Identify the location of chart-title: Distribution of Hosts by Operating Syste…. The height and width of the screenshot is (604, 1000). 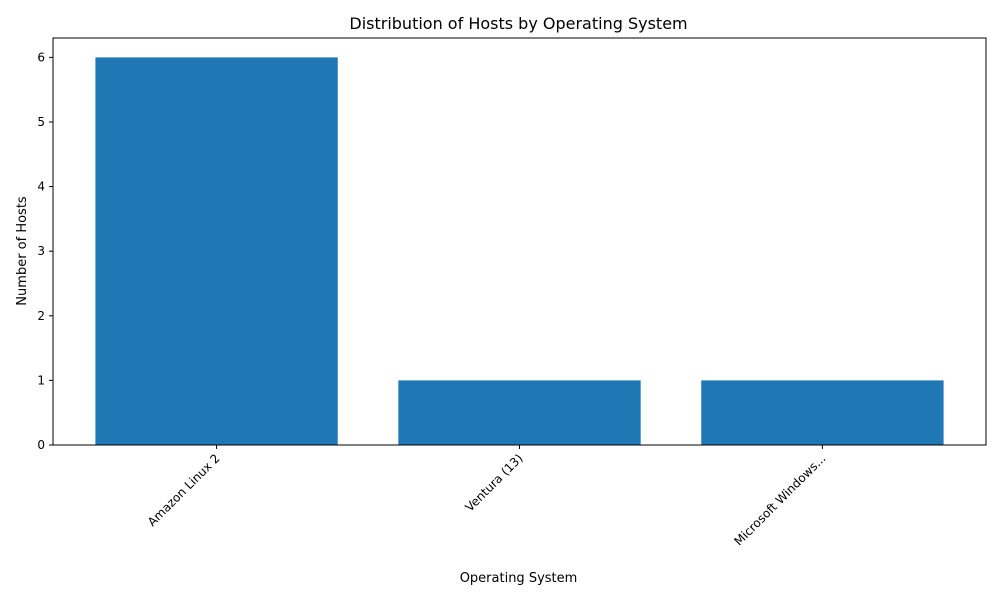
(518, 23).